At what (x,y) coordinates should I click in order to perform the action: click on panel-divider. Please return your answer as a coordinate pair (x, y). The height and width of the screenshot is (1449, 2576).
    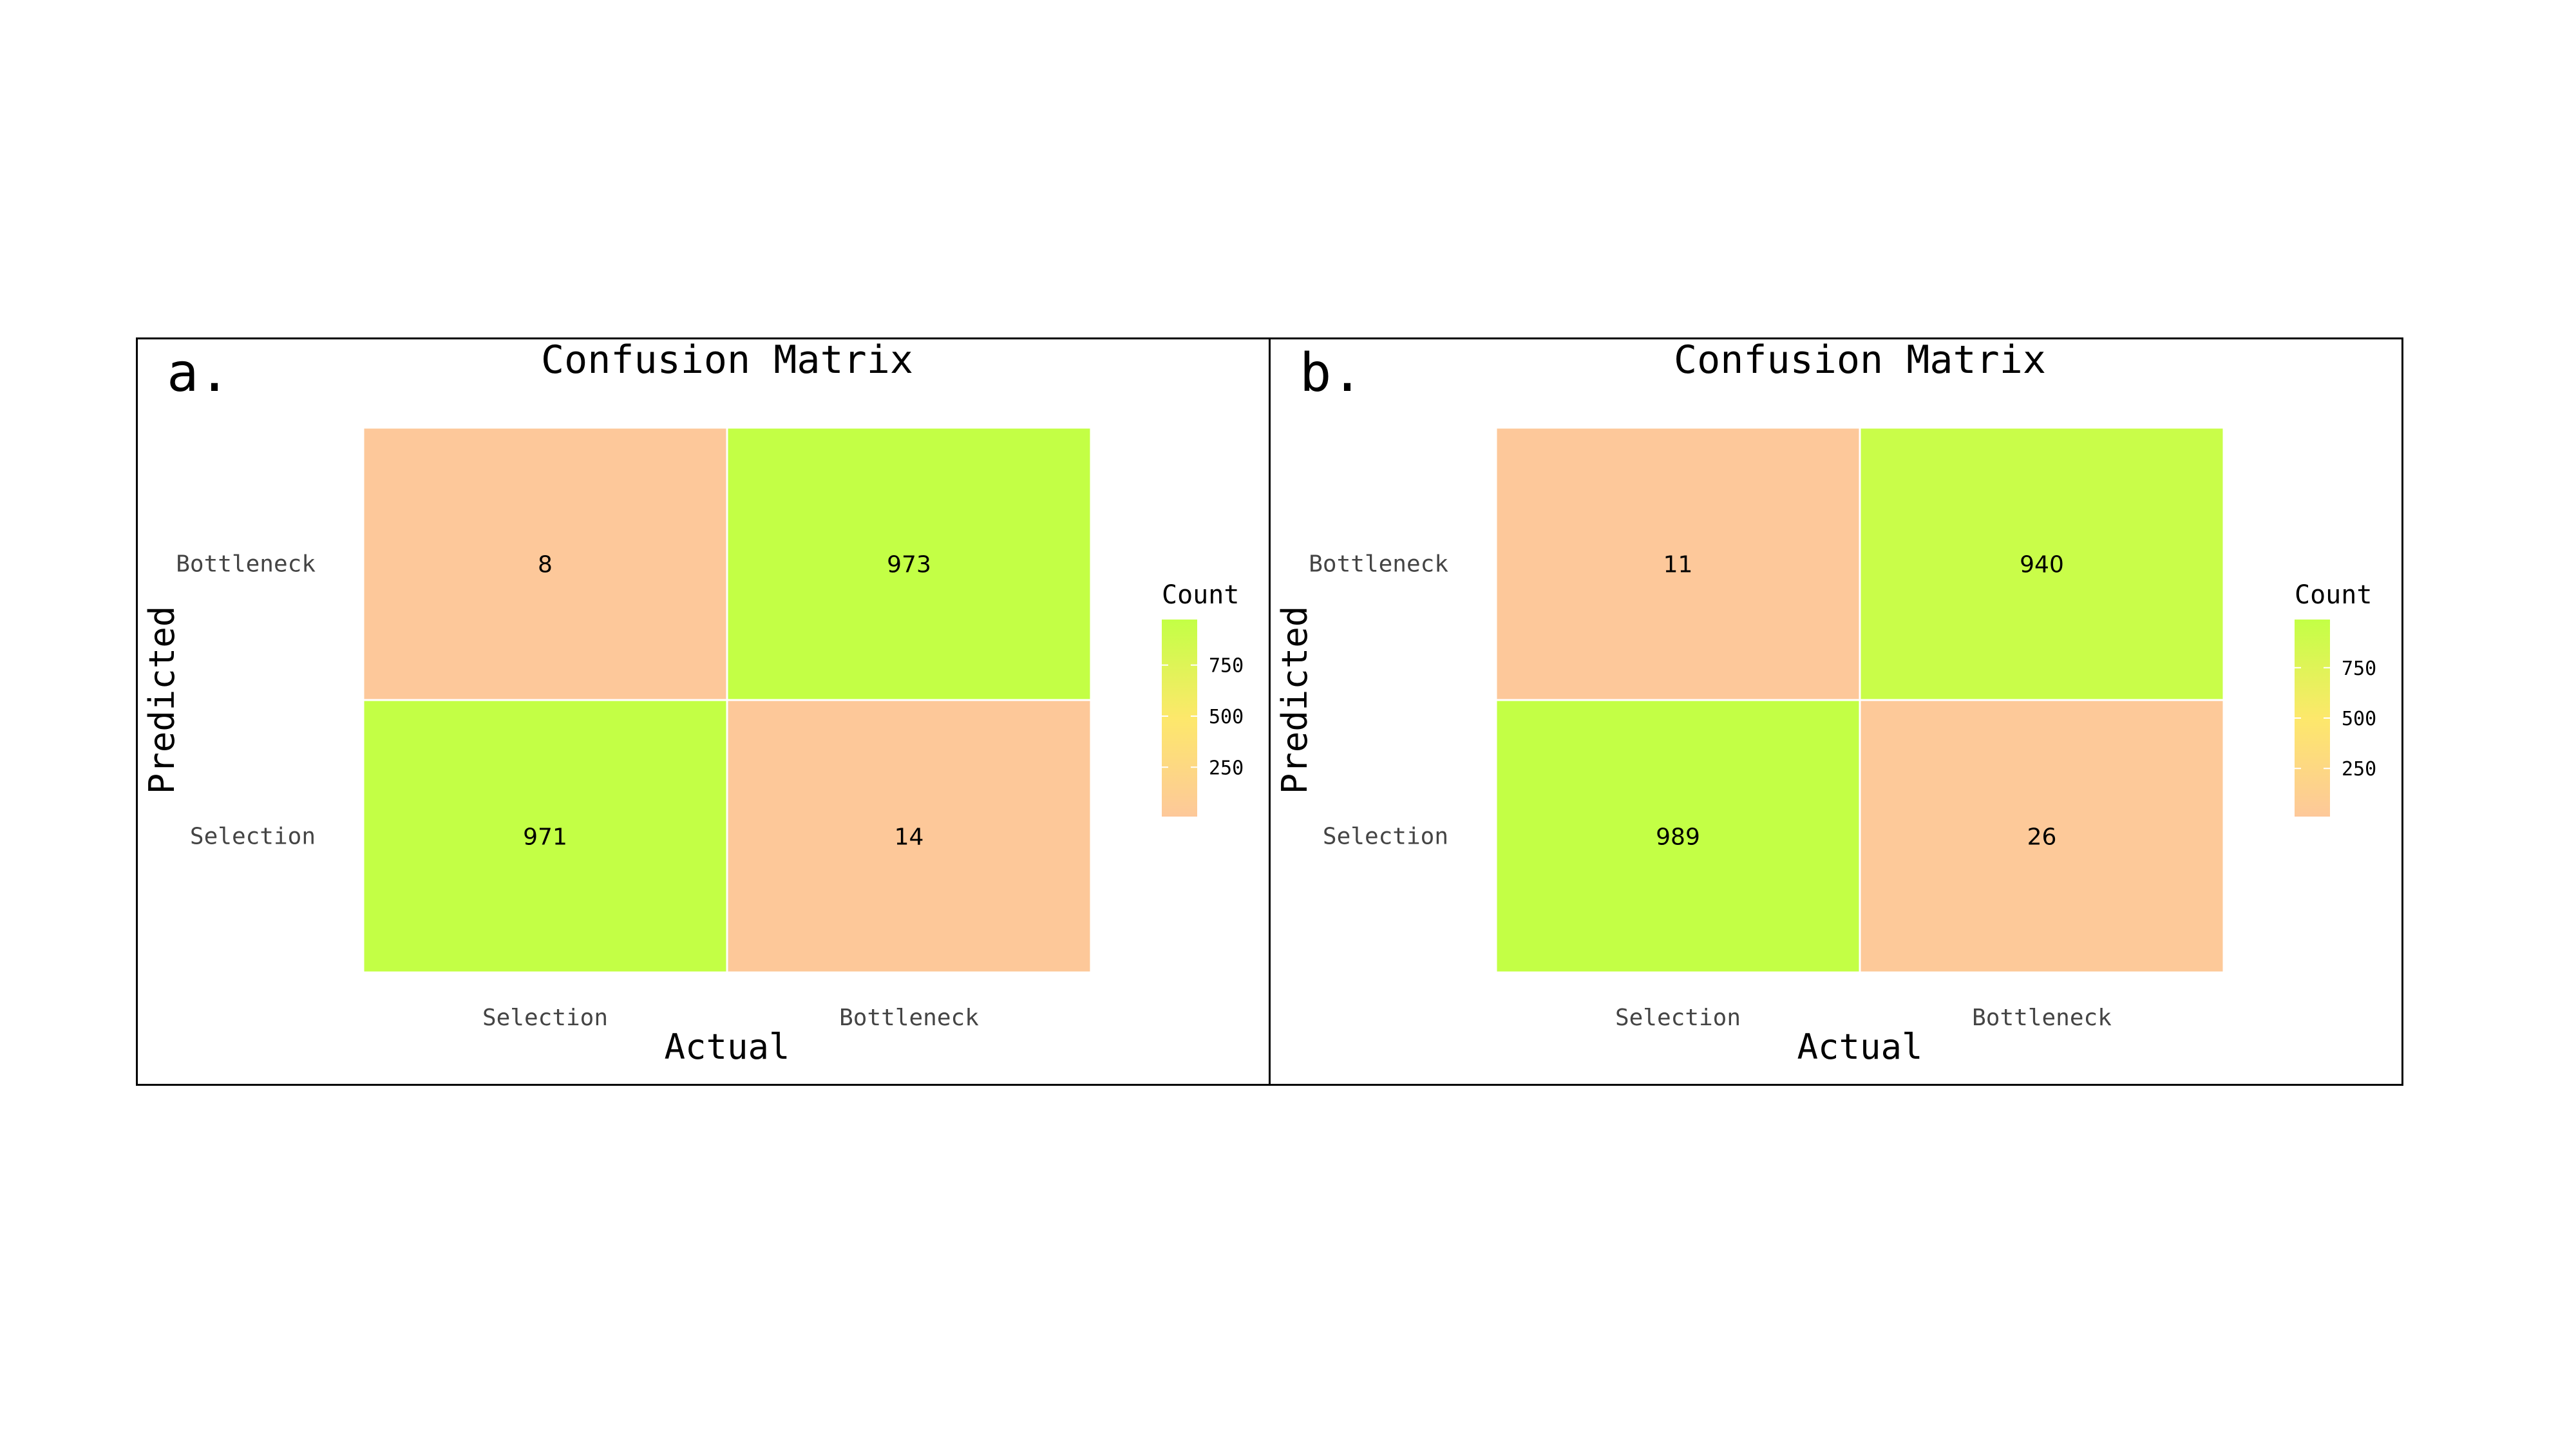
    Looking at the image, I should click on (1270, 712).